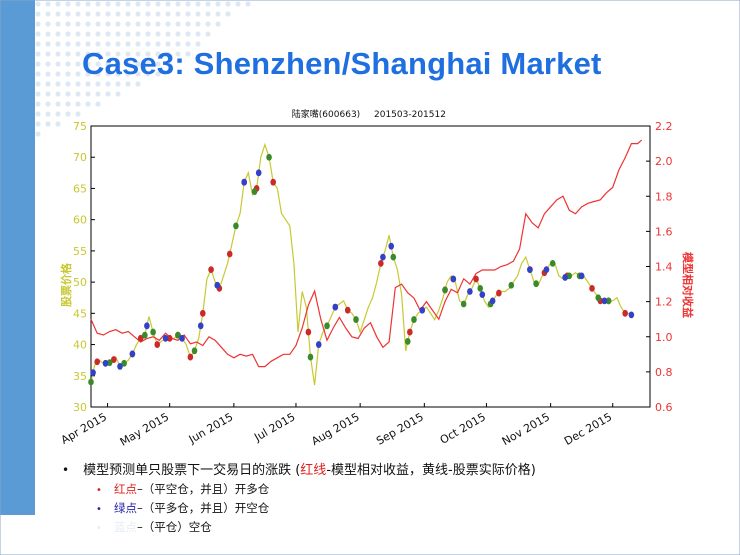 The height and width of the screenshot is (555, 740). I want to click on y-axis-right-label: 模型相对收益, so click(688, 285).